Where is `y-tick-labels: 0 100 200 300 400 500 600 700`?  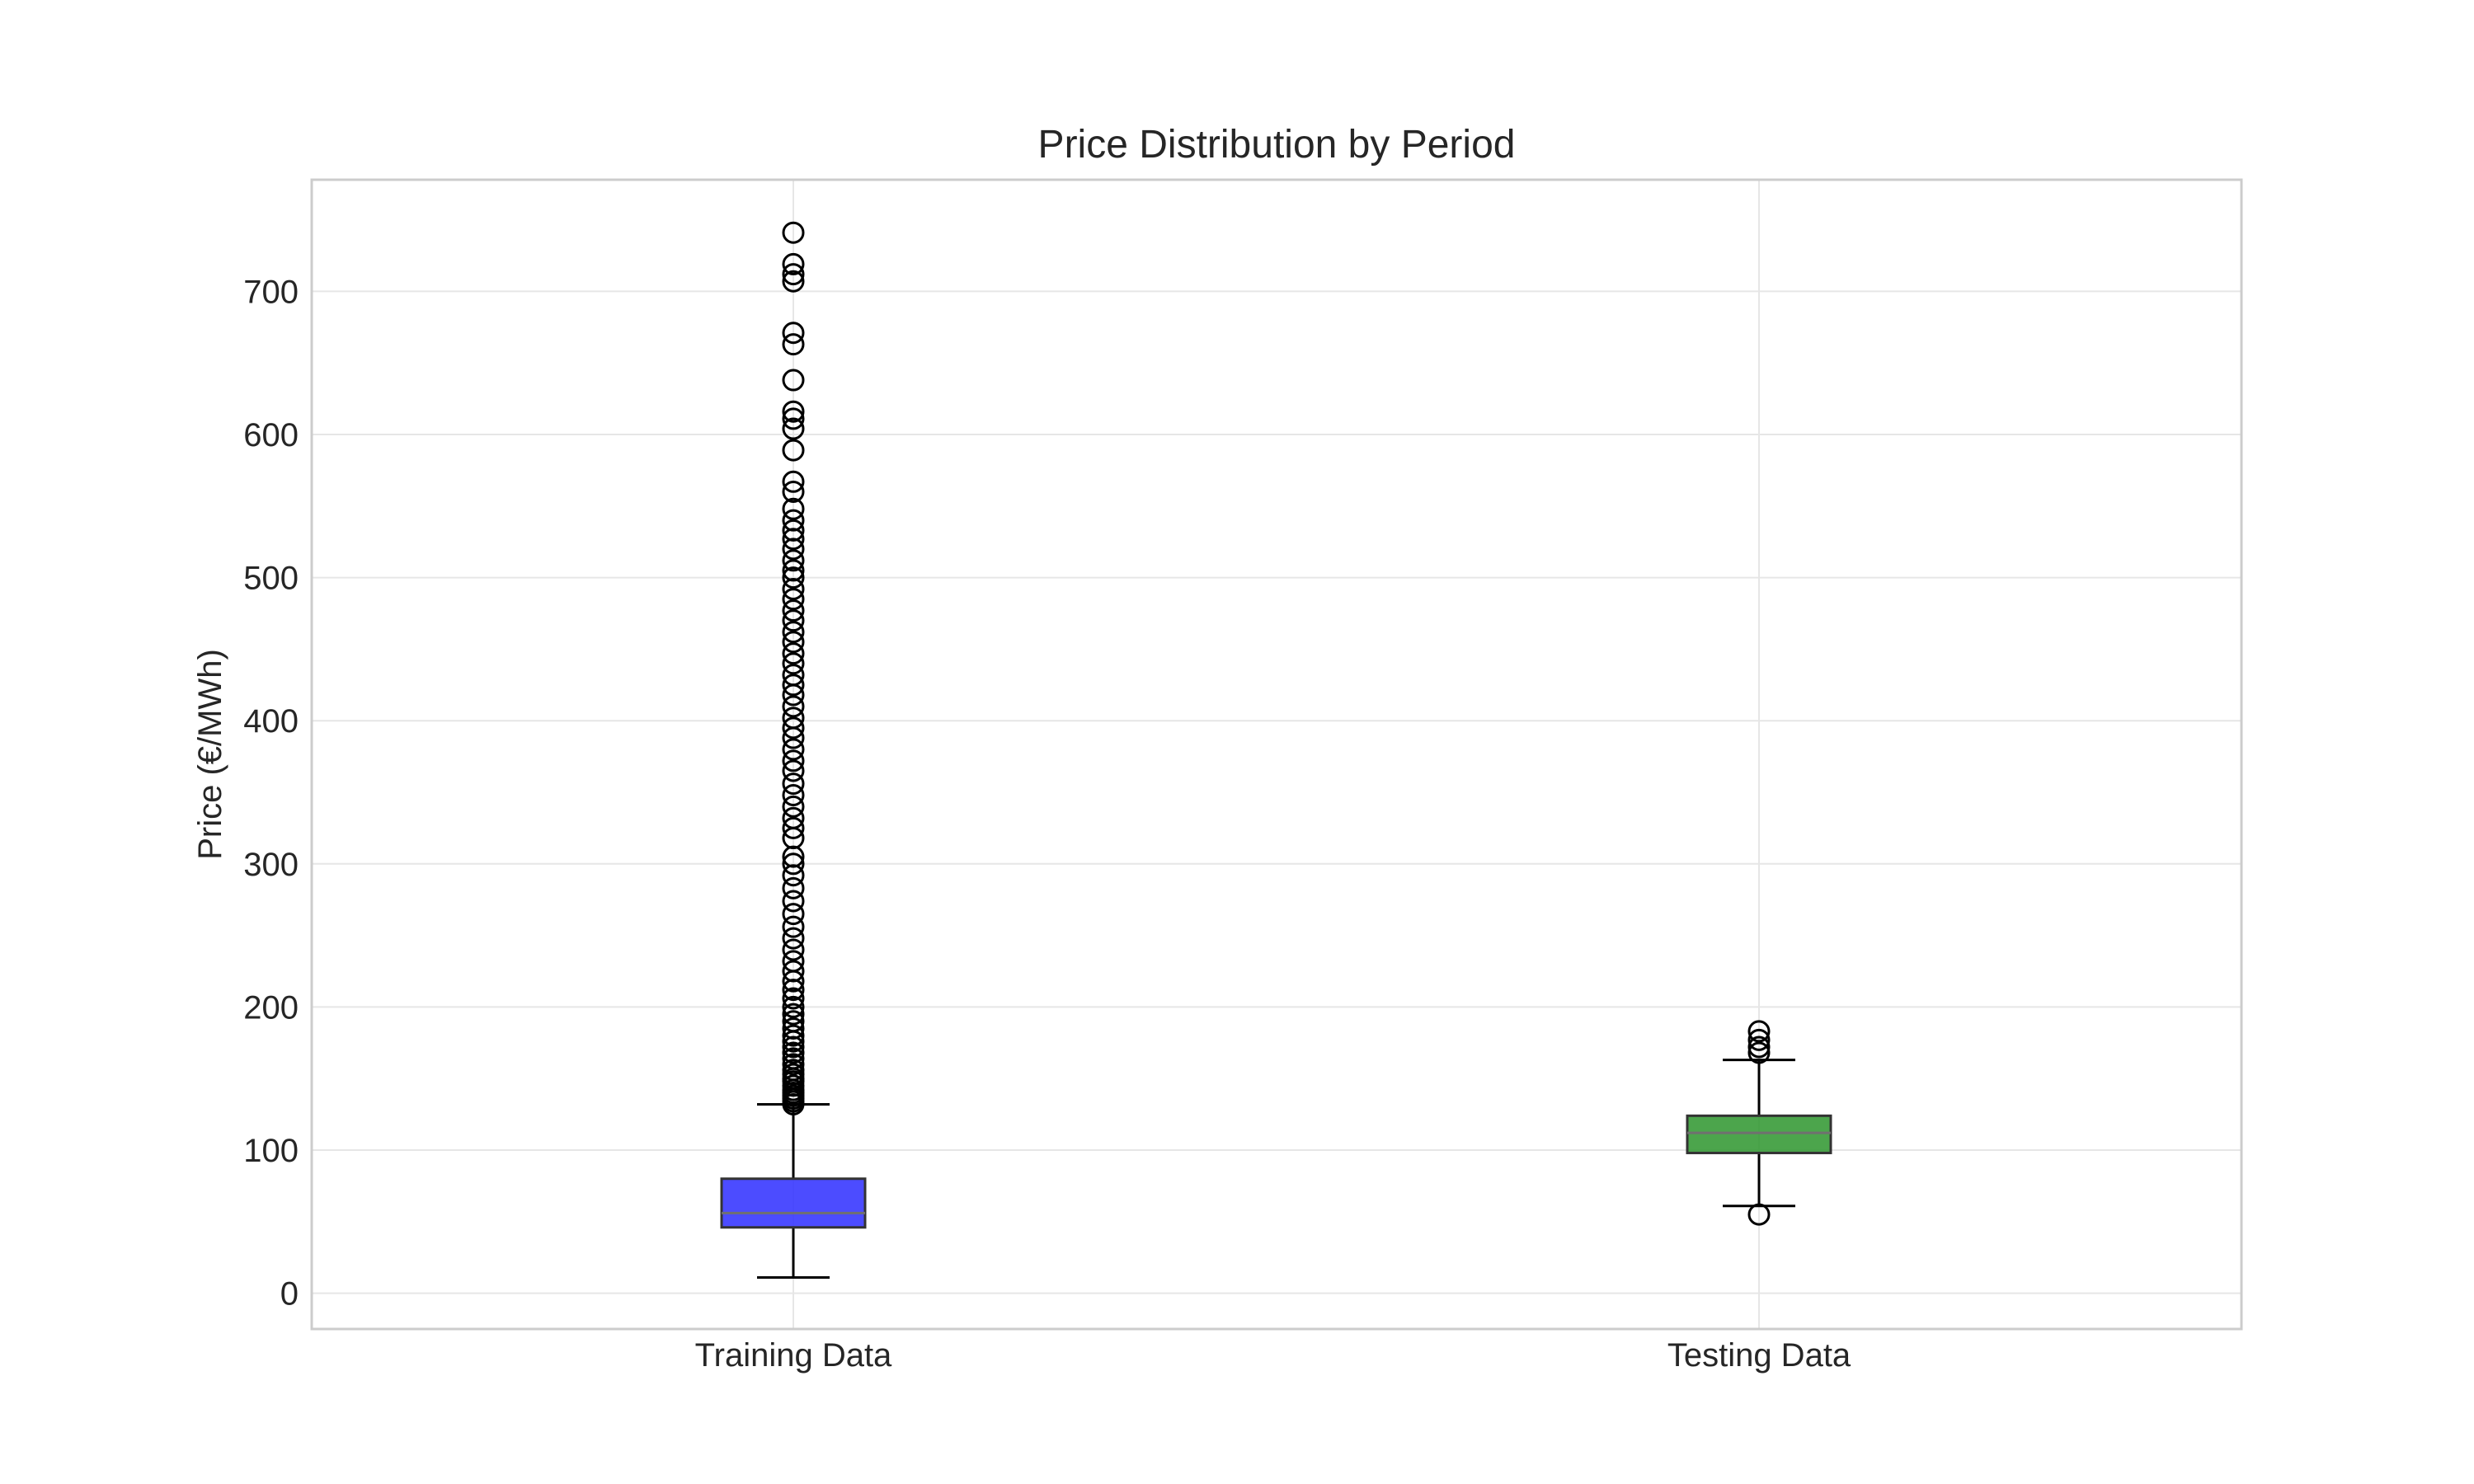 y-tick-labels: 0 100 200 300 400 500 600 700 is located at coordinates (271, 793).